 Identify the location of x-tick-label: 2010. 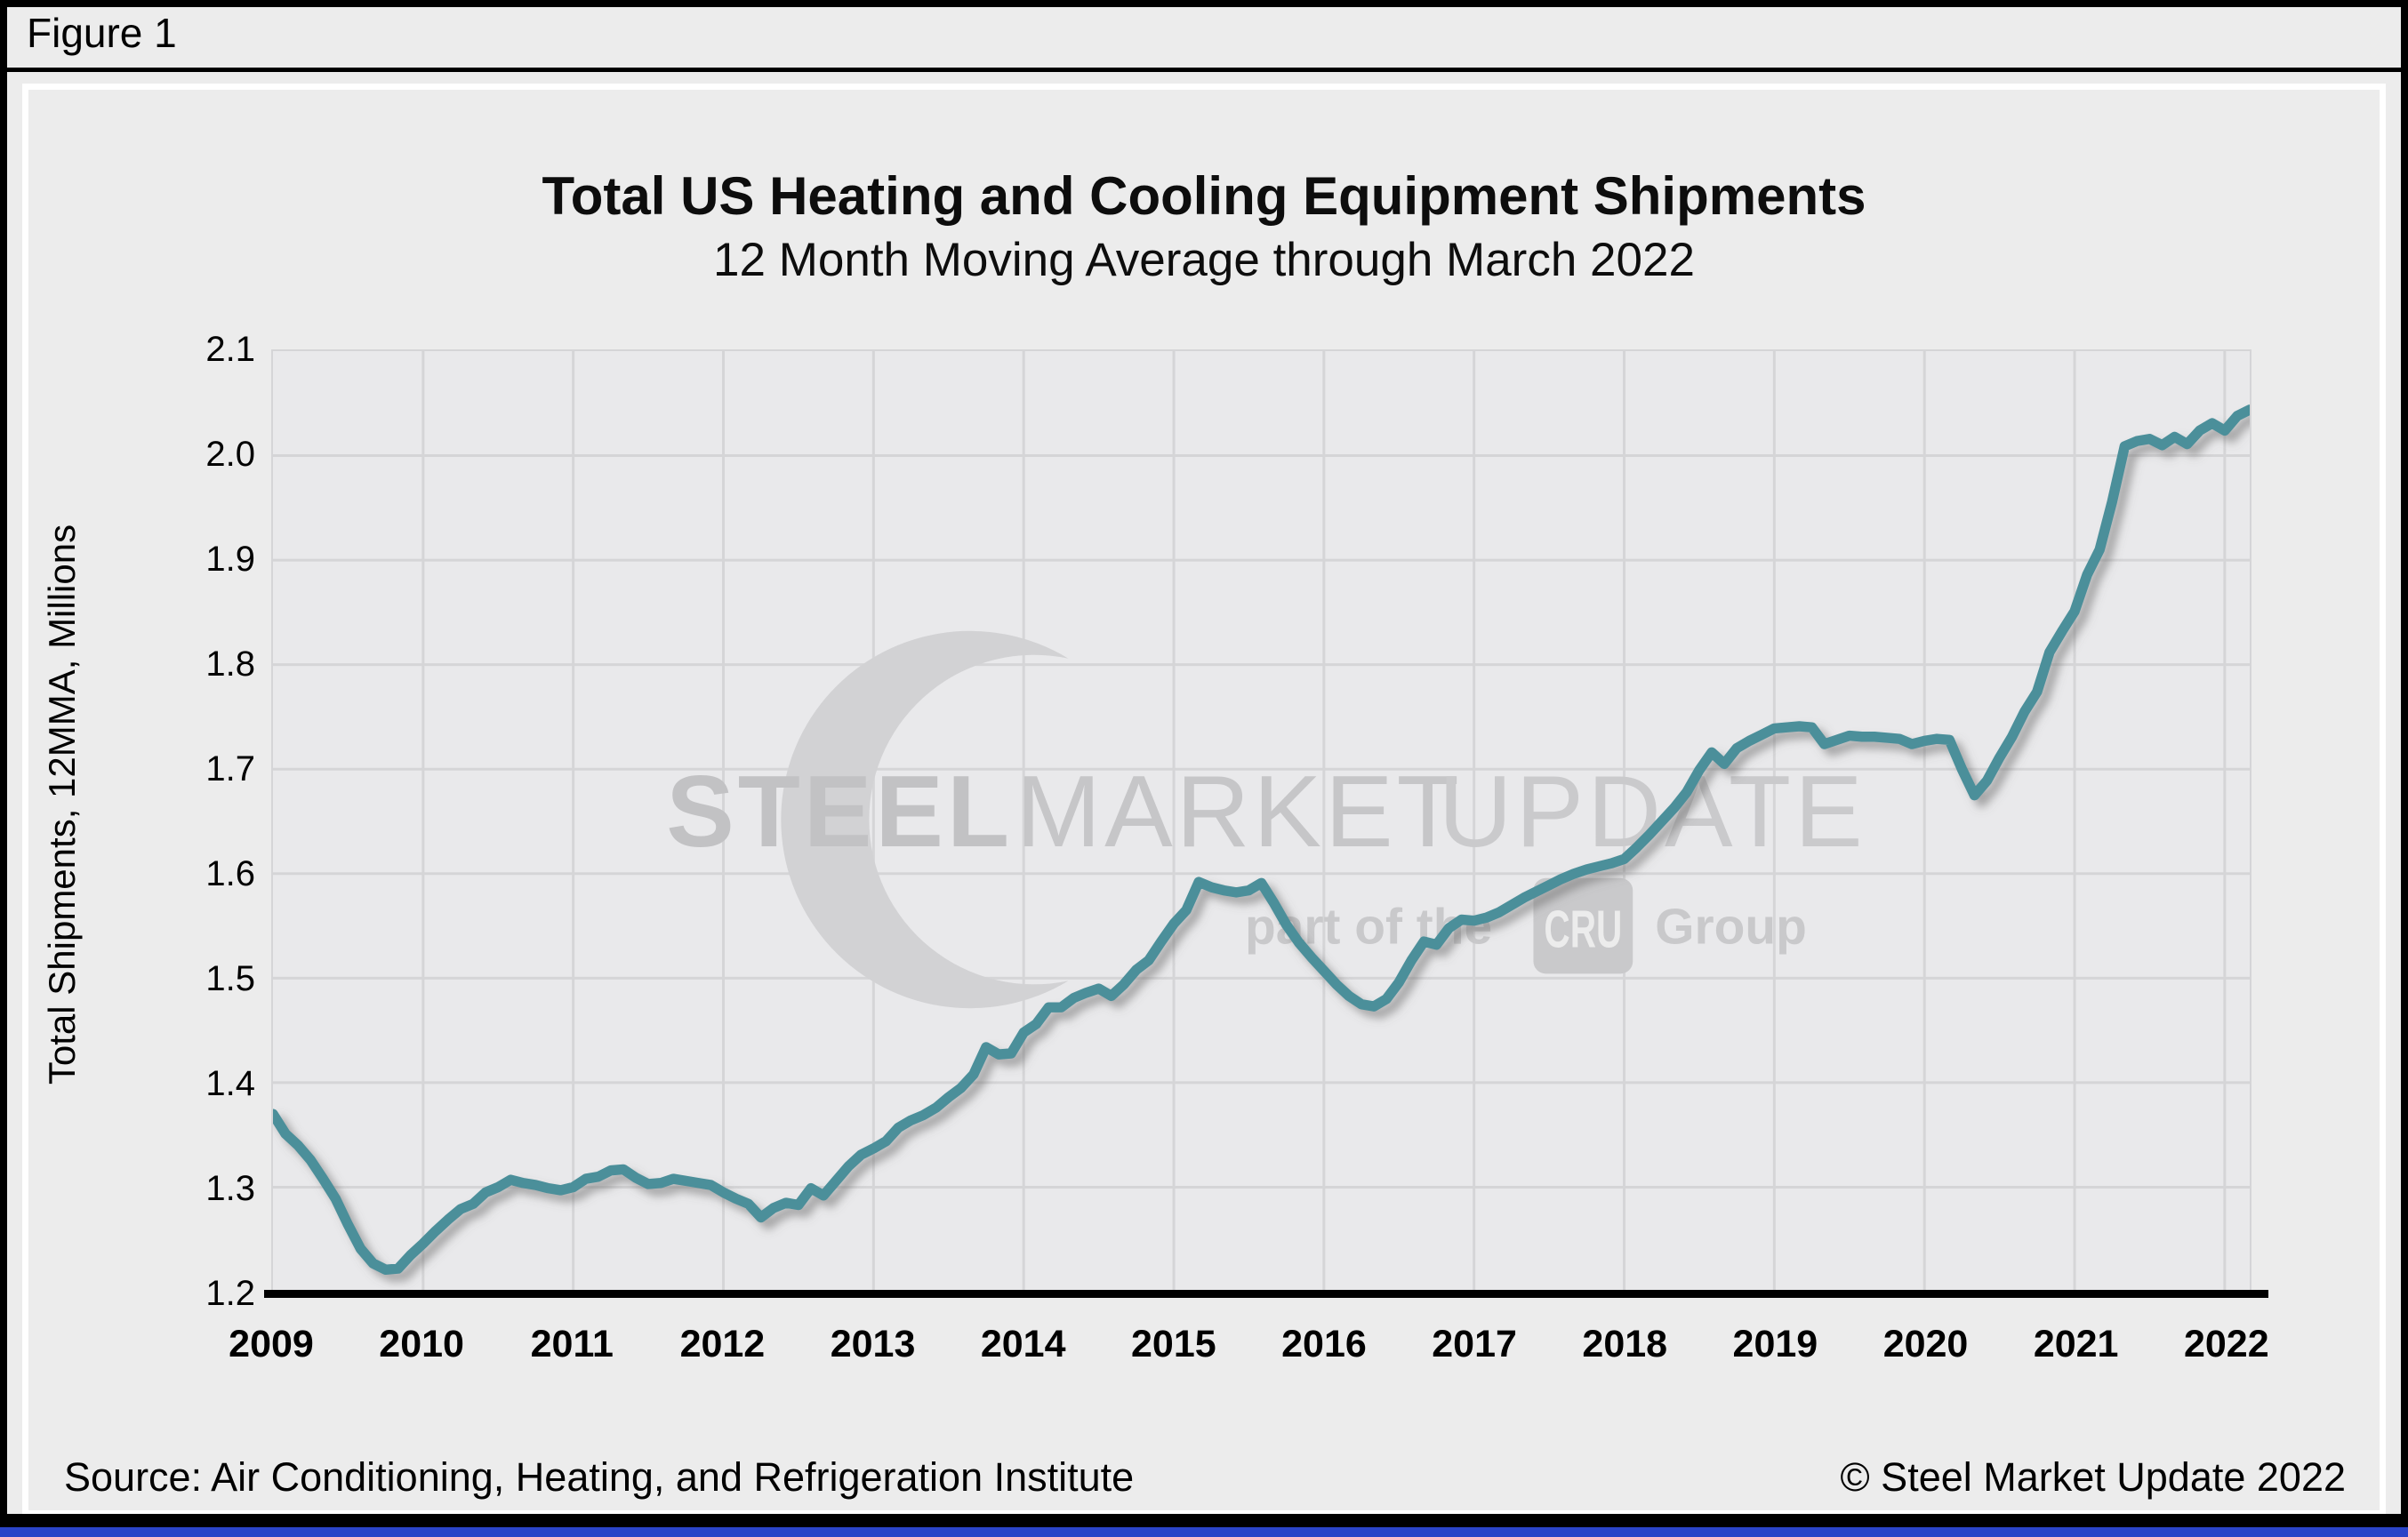
(422, 1344).